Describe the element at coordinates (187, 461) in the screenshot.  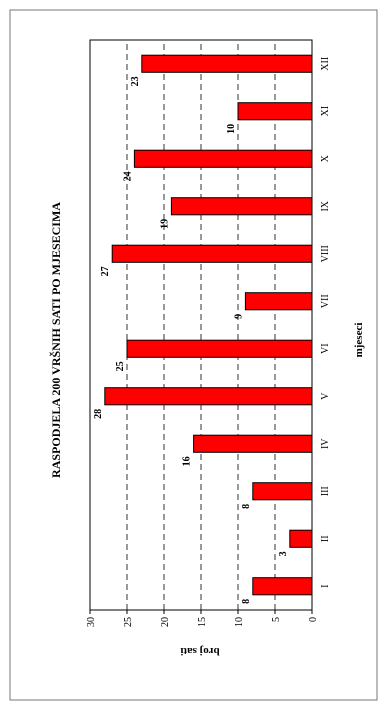
I see `data-label-IV: 16` at that location.